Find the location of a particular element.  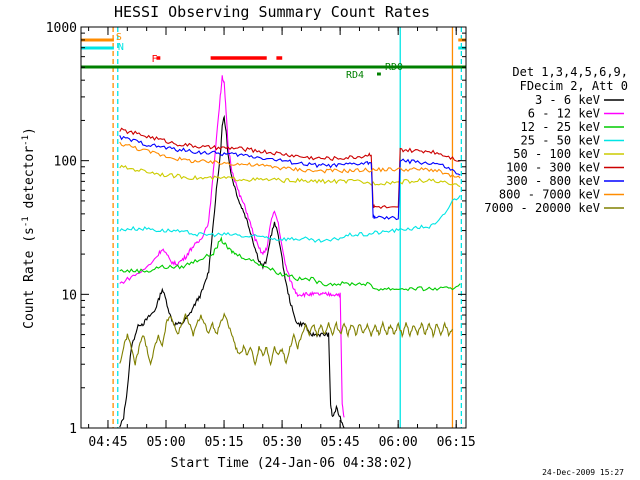

legend-label-0: 3 - 6 keV is located at coordinates (567, 100).